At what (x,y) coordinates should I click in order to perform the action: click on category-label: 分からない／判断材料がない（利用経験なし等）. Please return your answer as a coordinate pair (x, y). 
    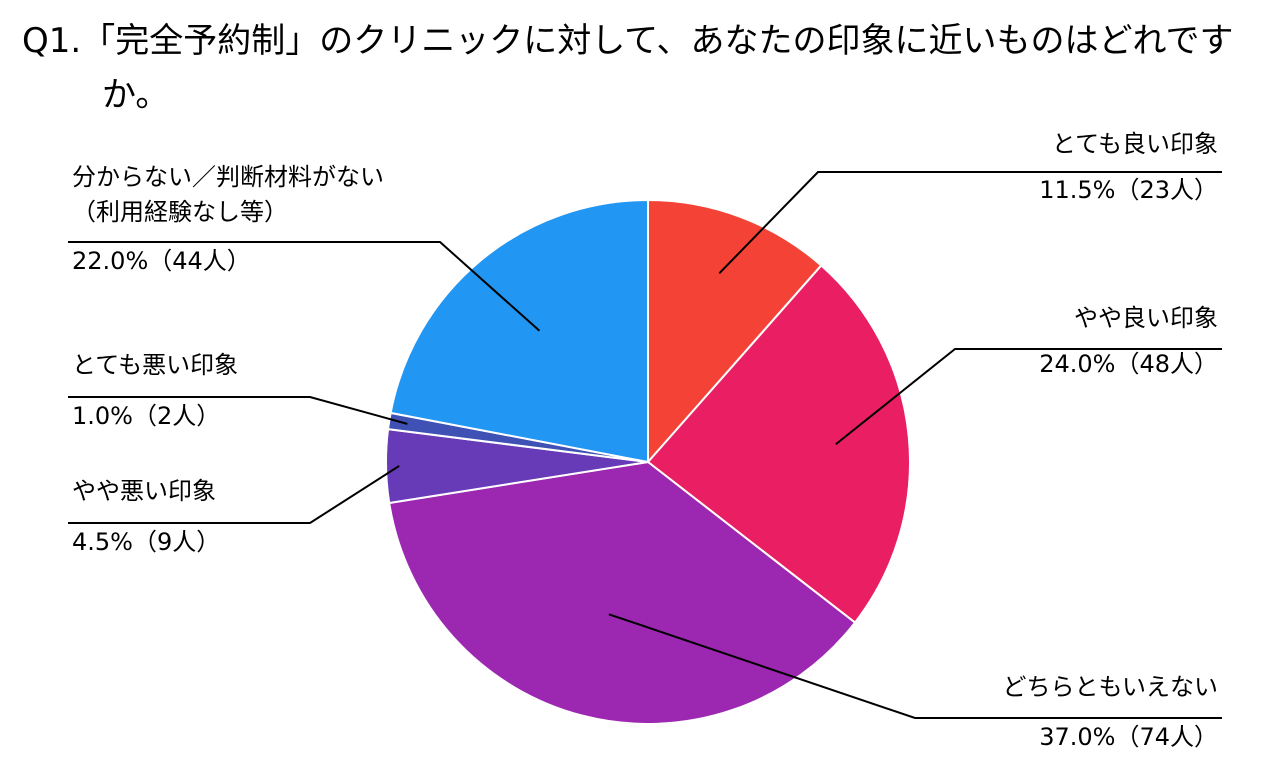
    Looking at the image, I should click on (228, 194).